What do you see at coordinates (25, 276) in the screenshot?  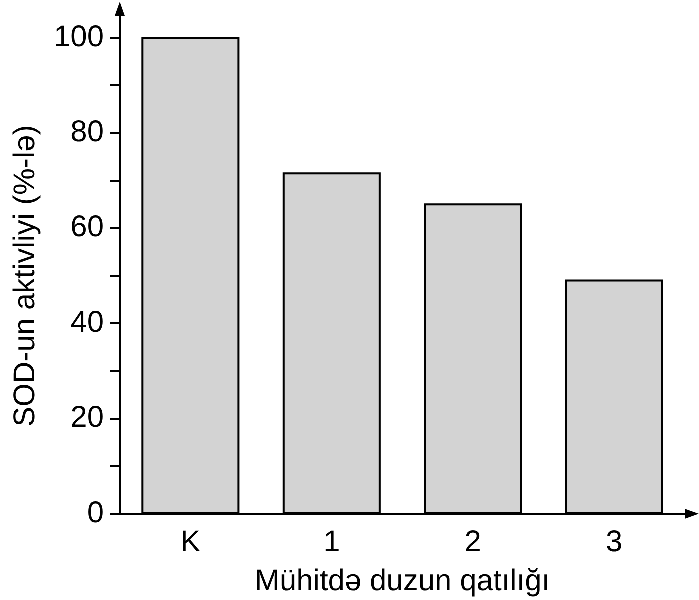 I see `y-axis-title: SOD-un aktivliyi (%-lə)` at bounding box center [25, 276].